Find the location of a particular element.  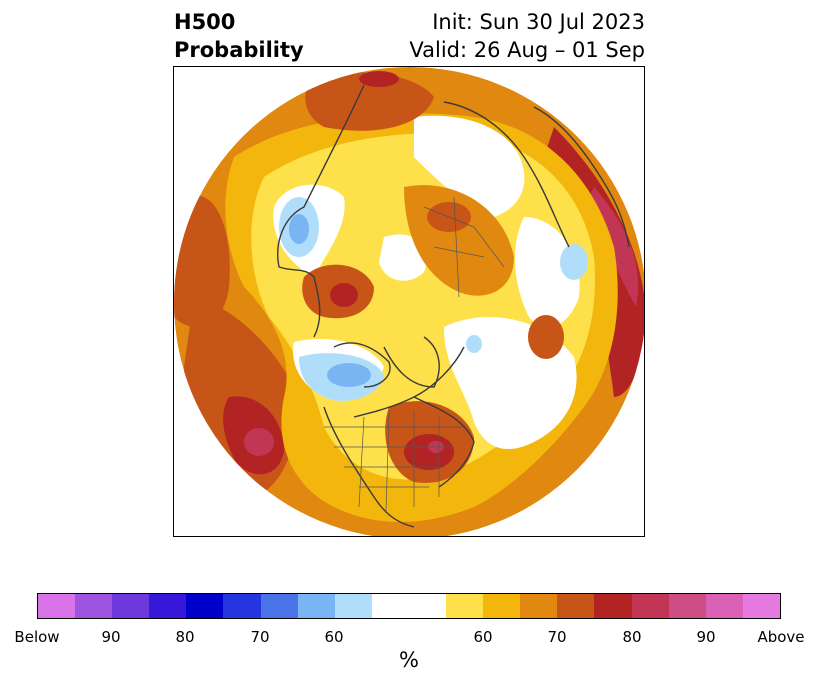

white-center is located at coordinates (403, 257).